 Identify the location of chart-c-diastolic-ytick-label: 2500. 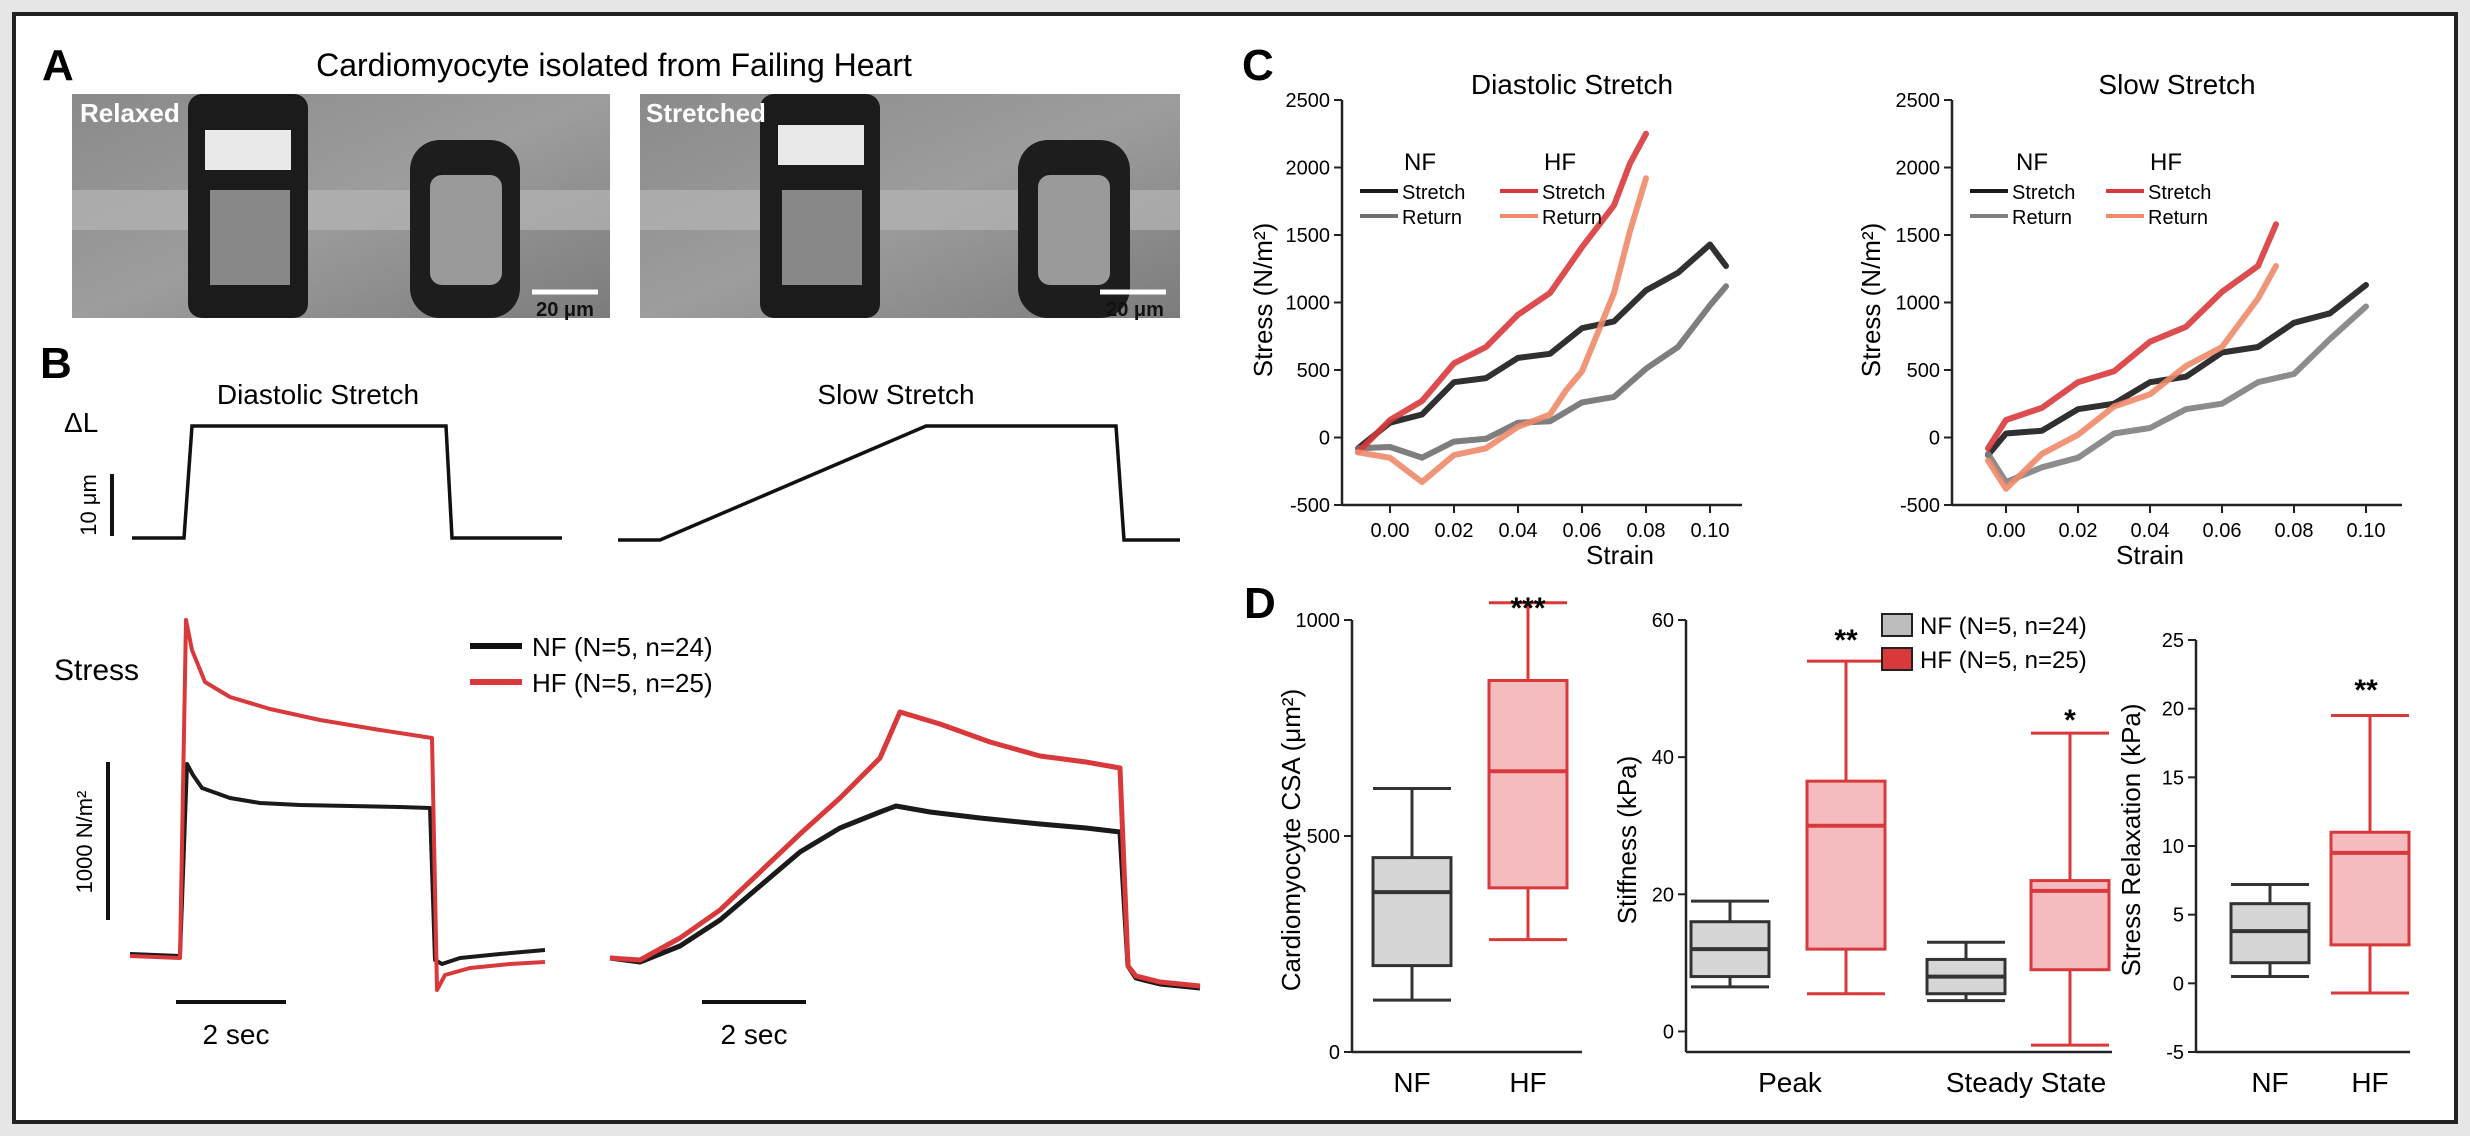
(1308, 101).